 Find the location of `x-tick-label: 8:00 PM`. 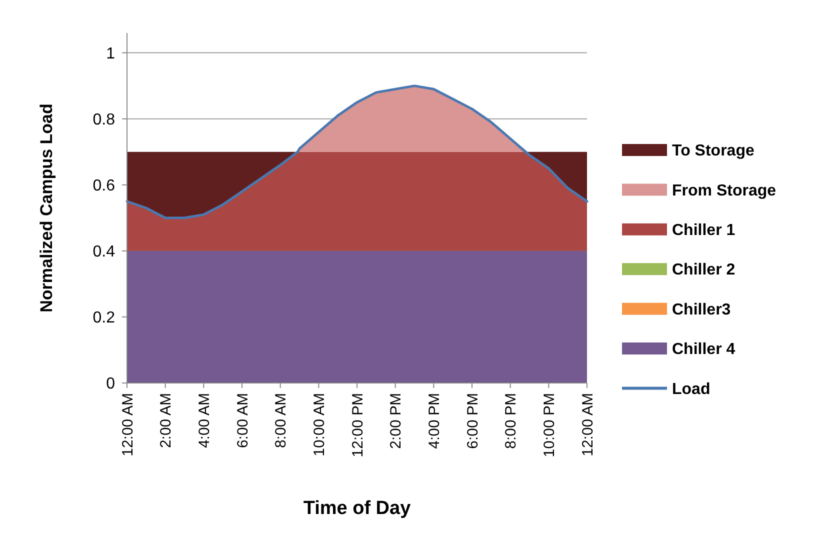

x-tick-label: 8:00 PM is located at coordinates (511, 421).